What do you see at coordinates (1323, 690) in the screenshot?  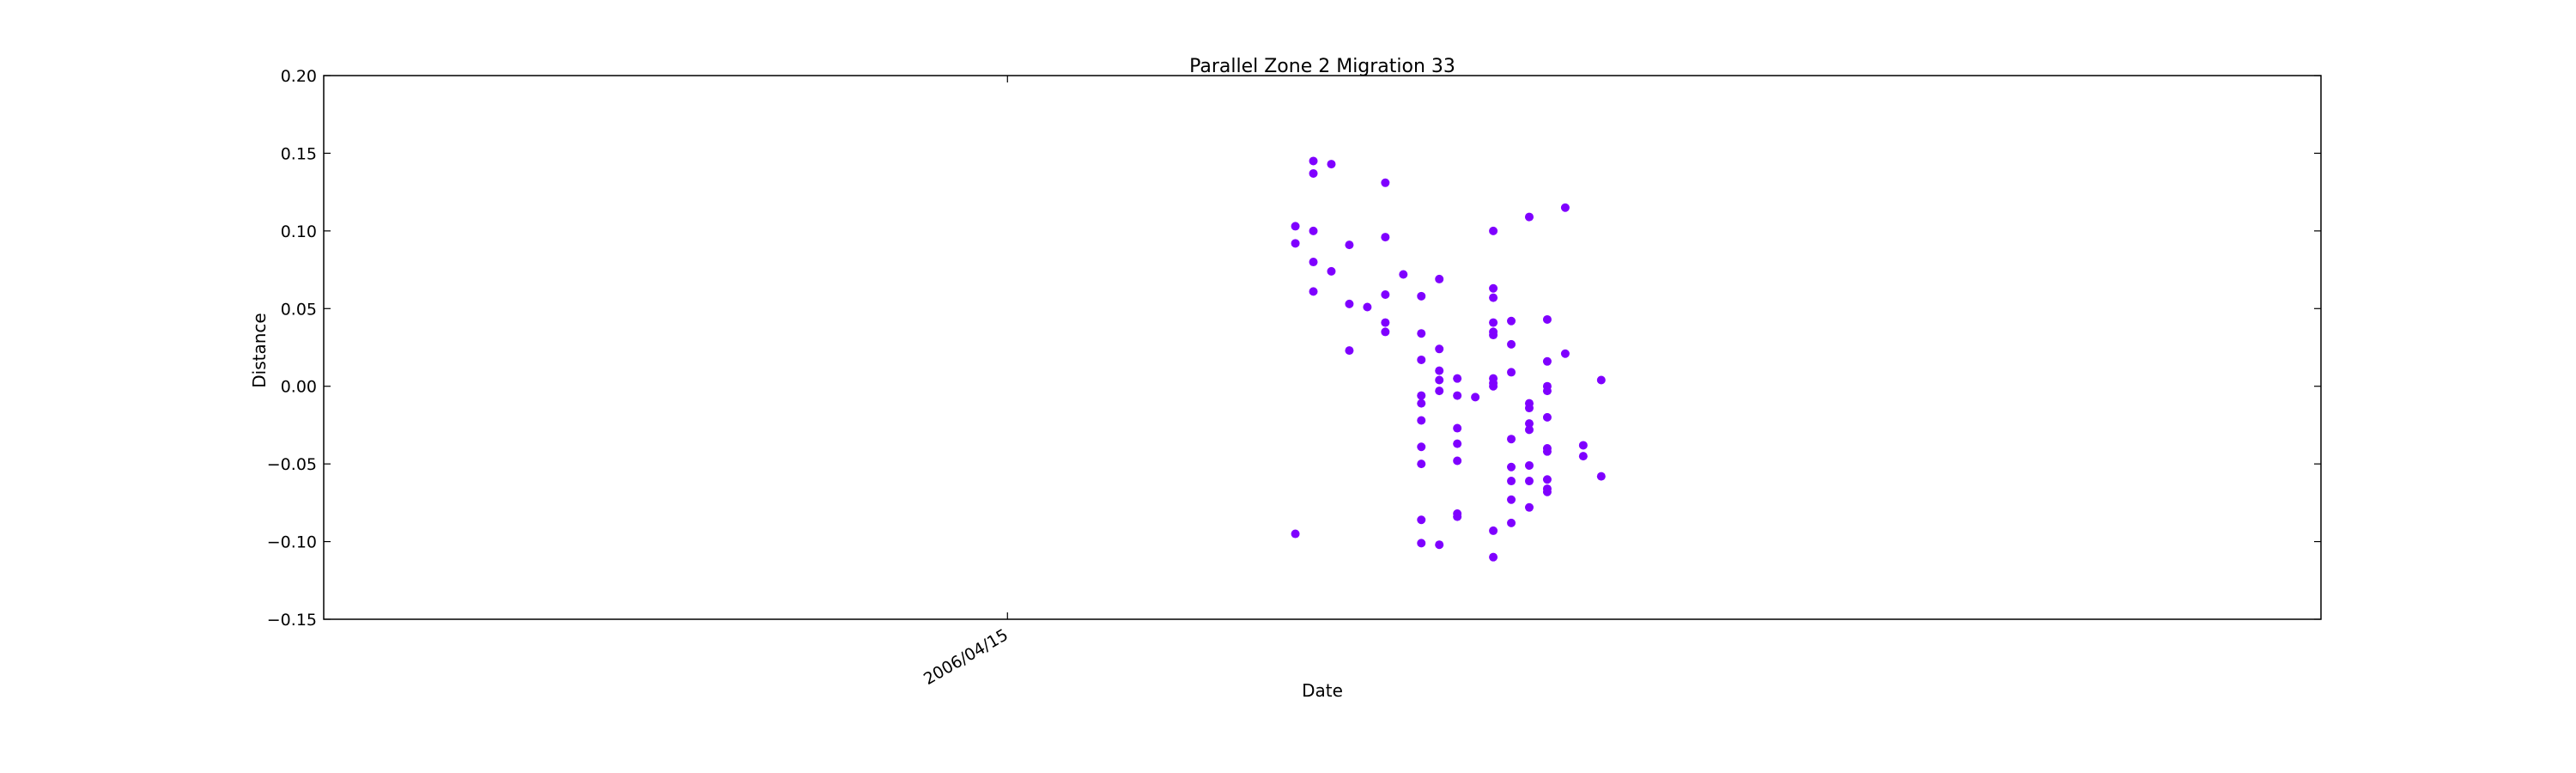 I see `x-axis-title: Date` at bounding box center [1323, 690].